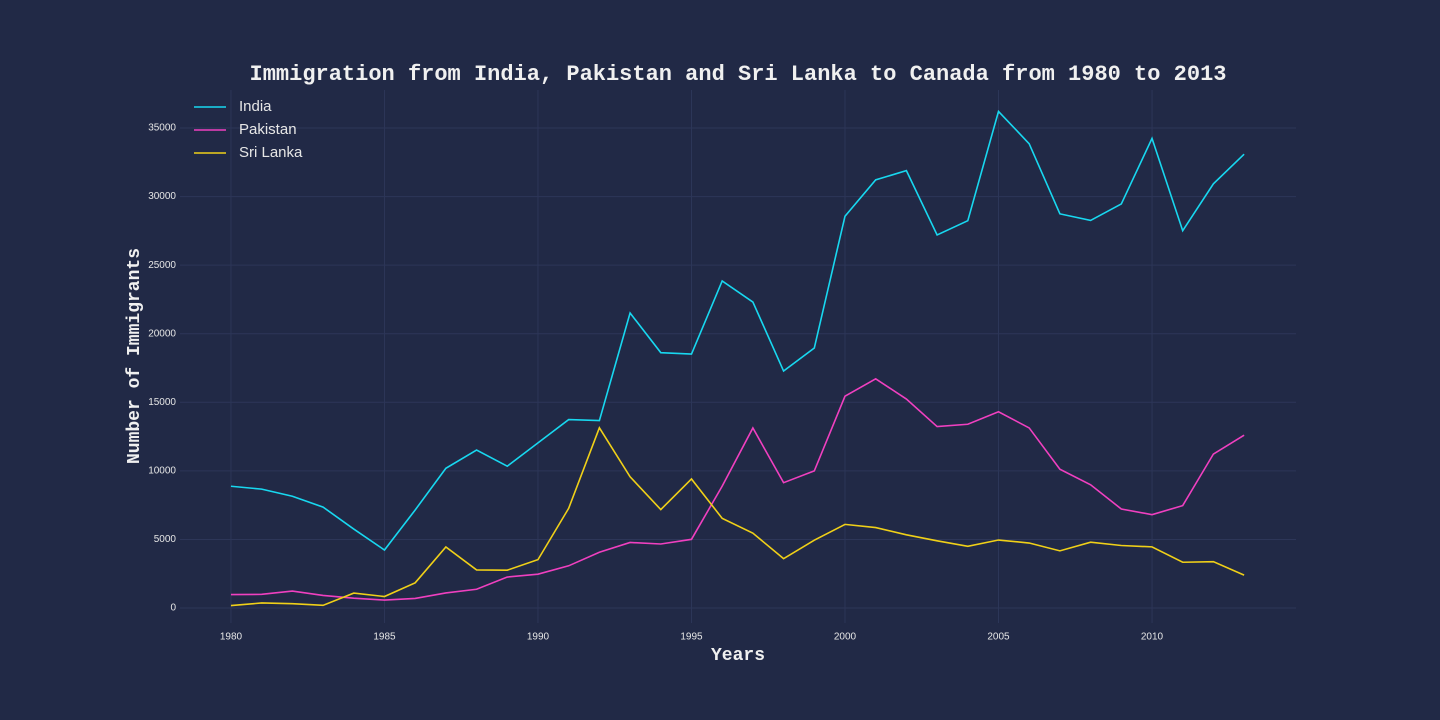  What do you see at coordinates (231, 637) in the screenshot?
I see `x-tick-label: 1980` at bounding box center [231, 637].